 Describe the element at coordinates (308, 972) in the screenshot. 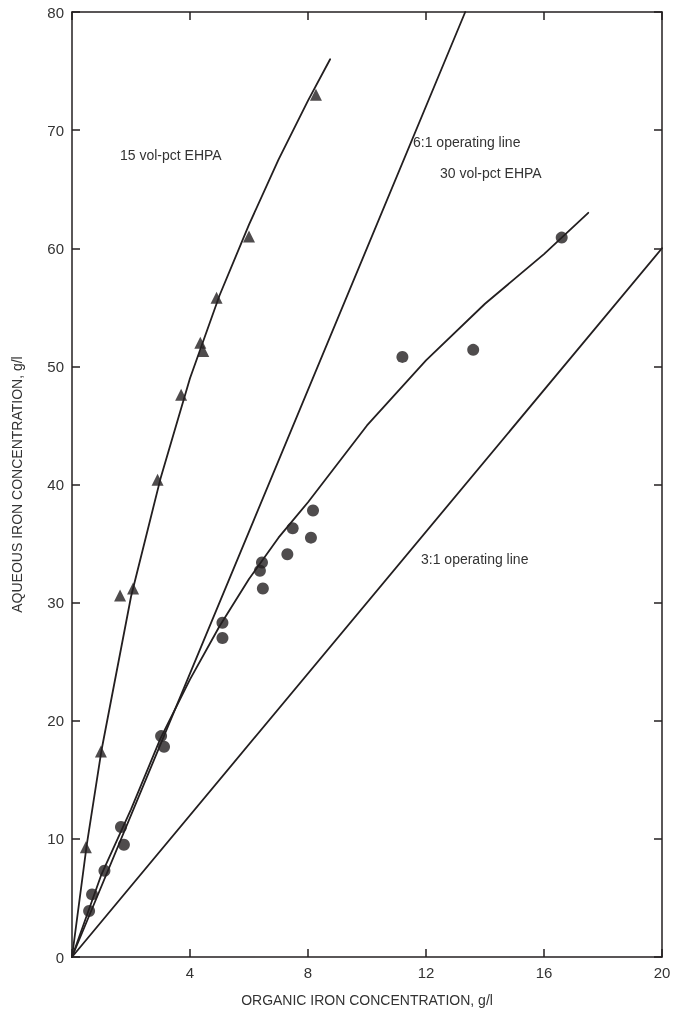

I see `x-tick-label: 8` at that location.